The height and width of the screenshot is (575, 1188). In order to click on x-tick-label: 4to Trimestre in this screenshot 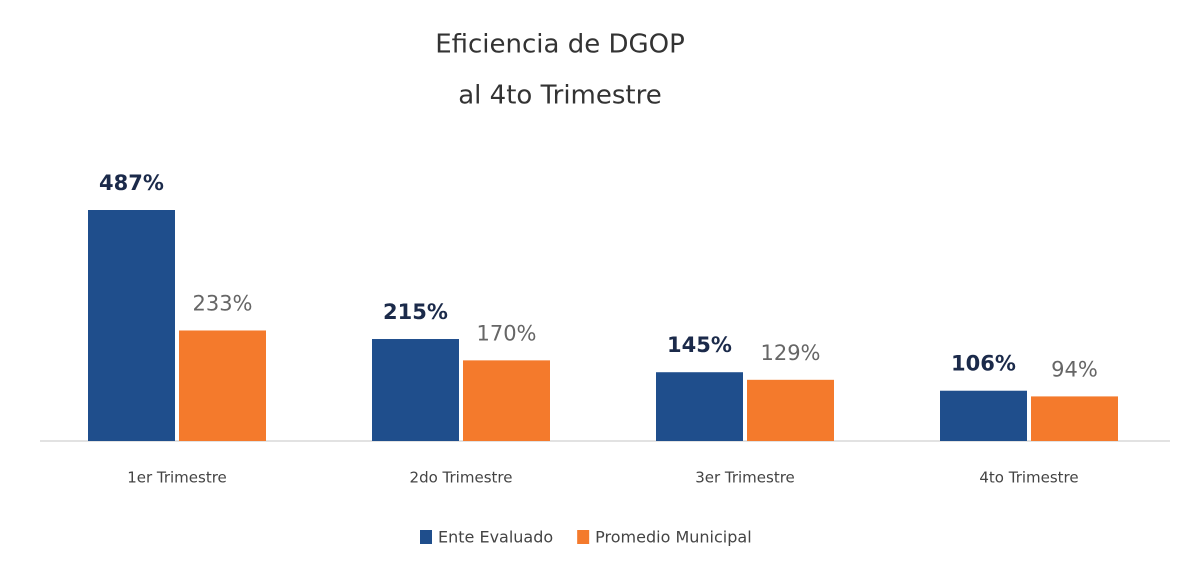, I will do `click(1028, 478)`.